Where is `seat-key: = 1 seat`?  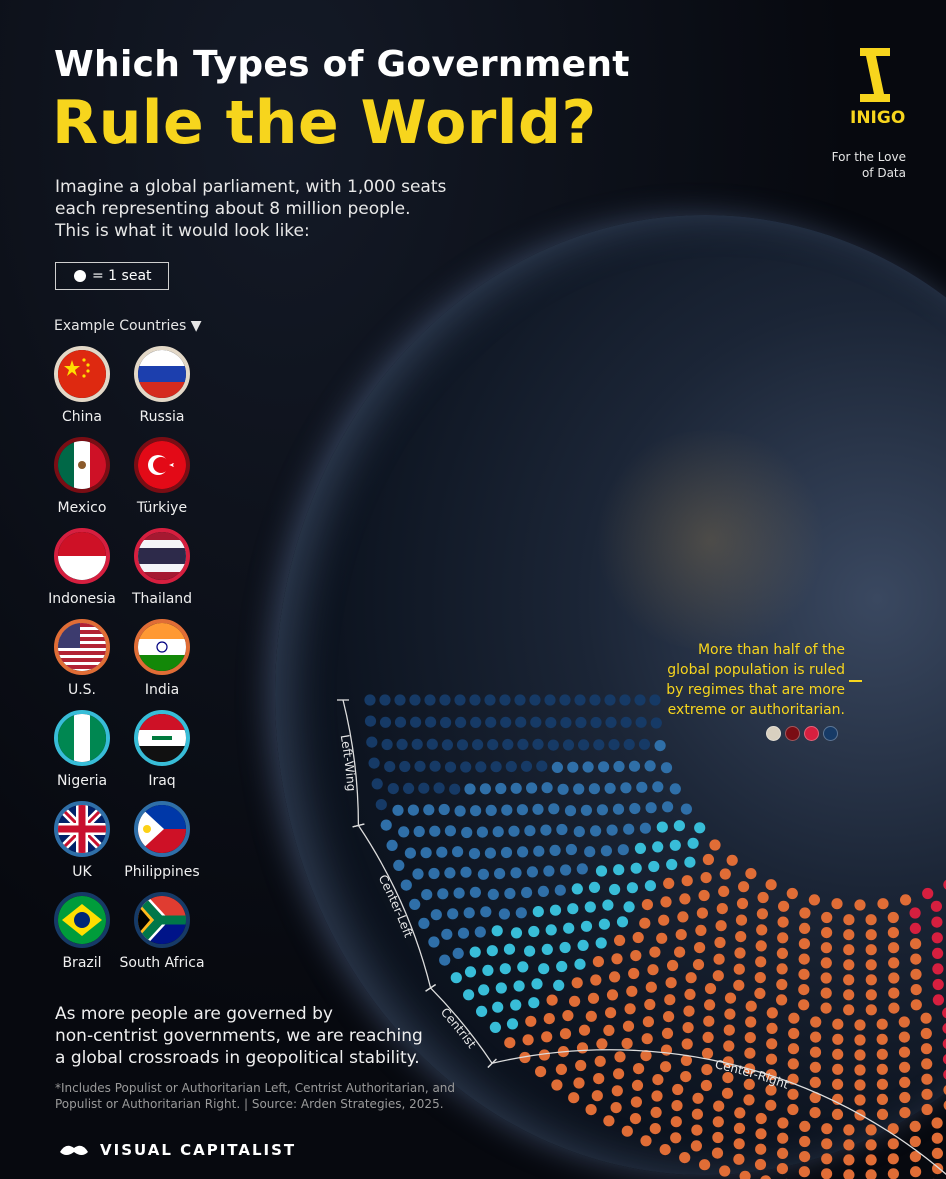
seat-key: = 1 seat is located at coordinates (112, 276).